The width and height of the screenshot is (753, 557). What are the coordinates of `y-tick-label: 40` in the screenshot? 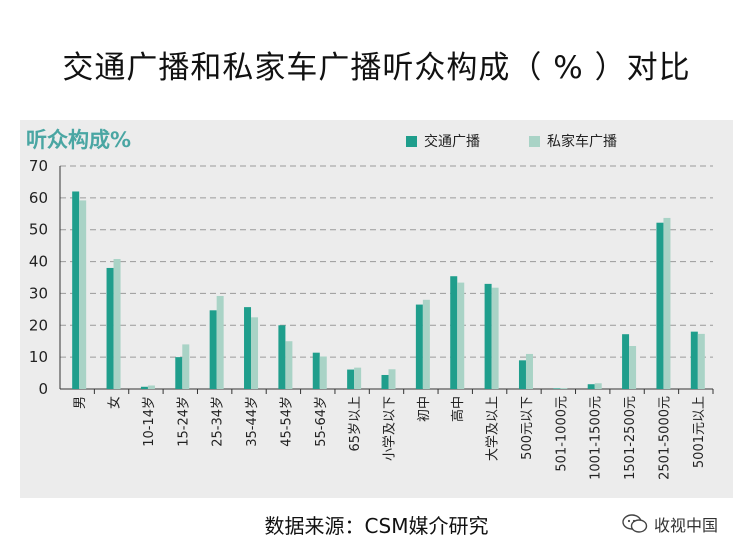 It's located at (38, 262).